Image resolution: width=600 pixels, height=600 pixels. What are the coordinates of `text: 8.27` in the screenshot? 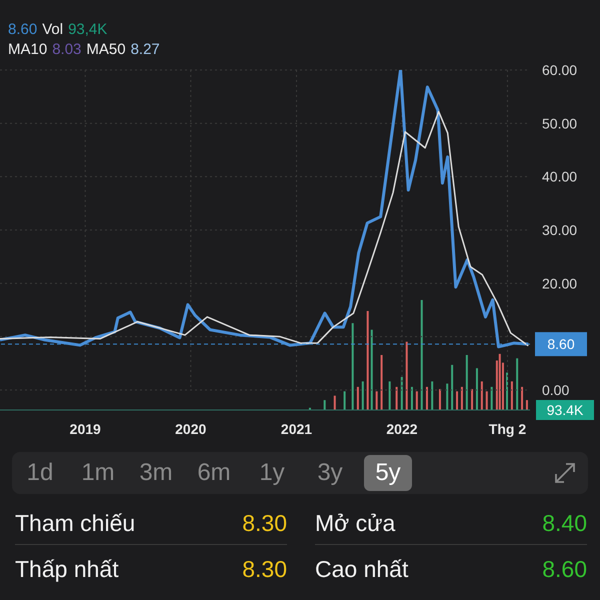 It's located at (145, 49).